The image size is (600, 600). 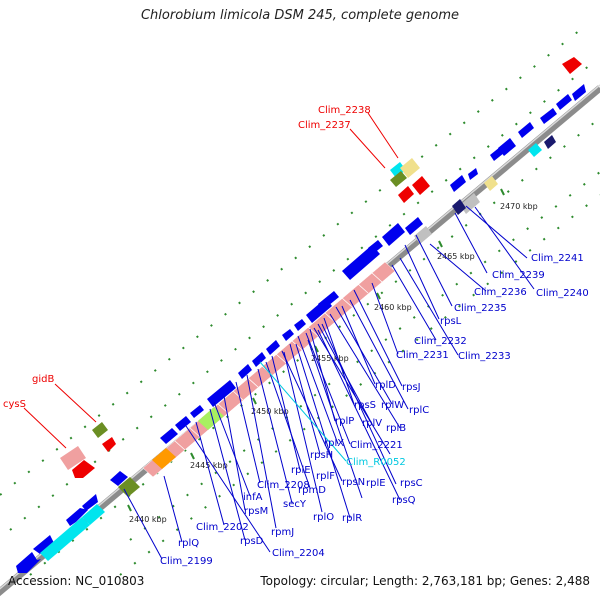 What do you see at coordinates (385, 385) in the screenshot?
I see `label-rpld: rplD` at bounding box center [385, 385].